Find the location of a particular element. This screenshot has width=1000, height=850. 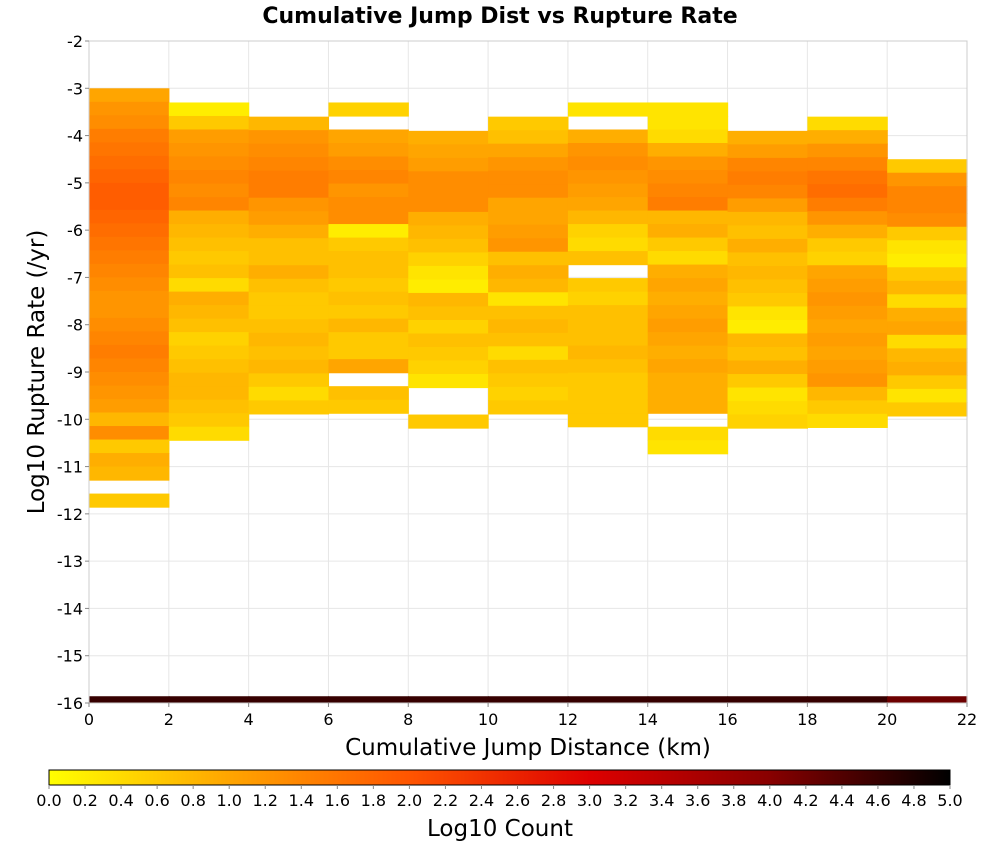

colorbar-tick-label: 2.0 is located at coordinates (409, 800).